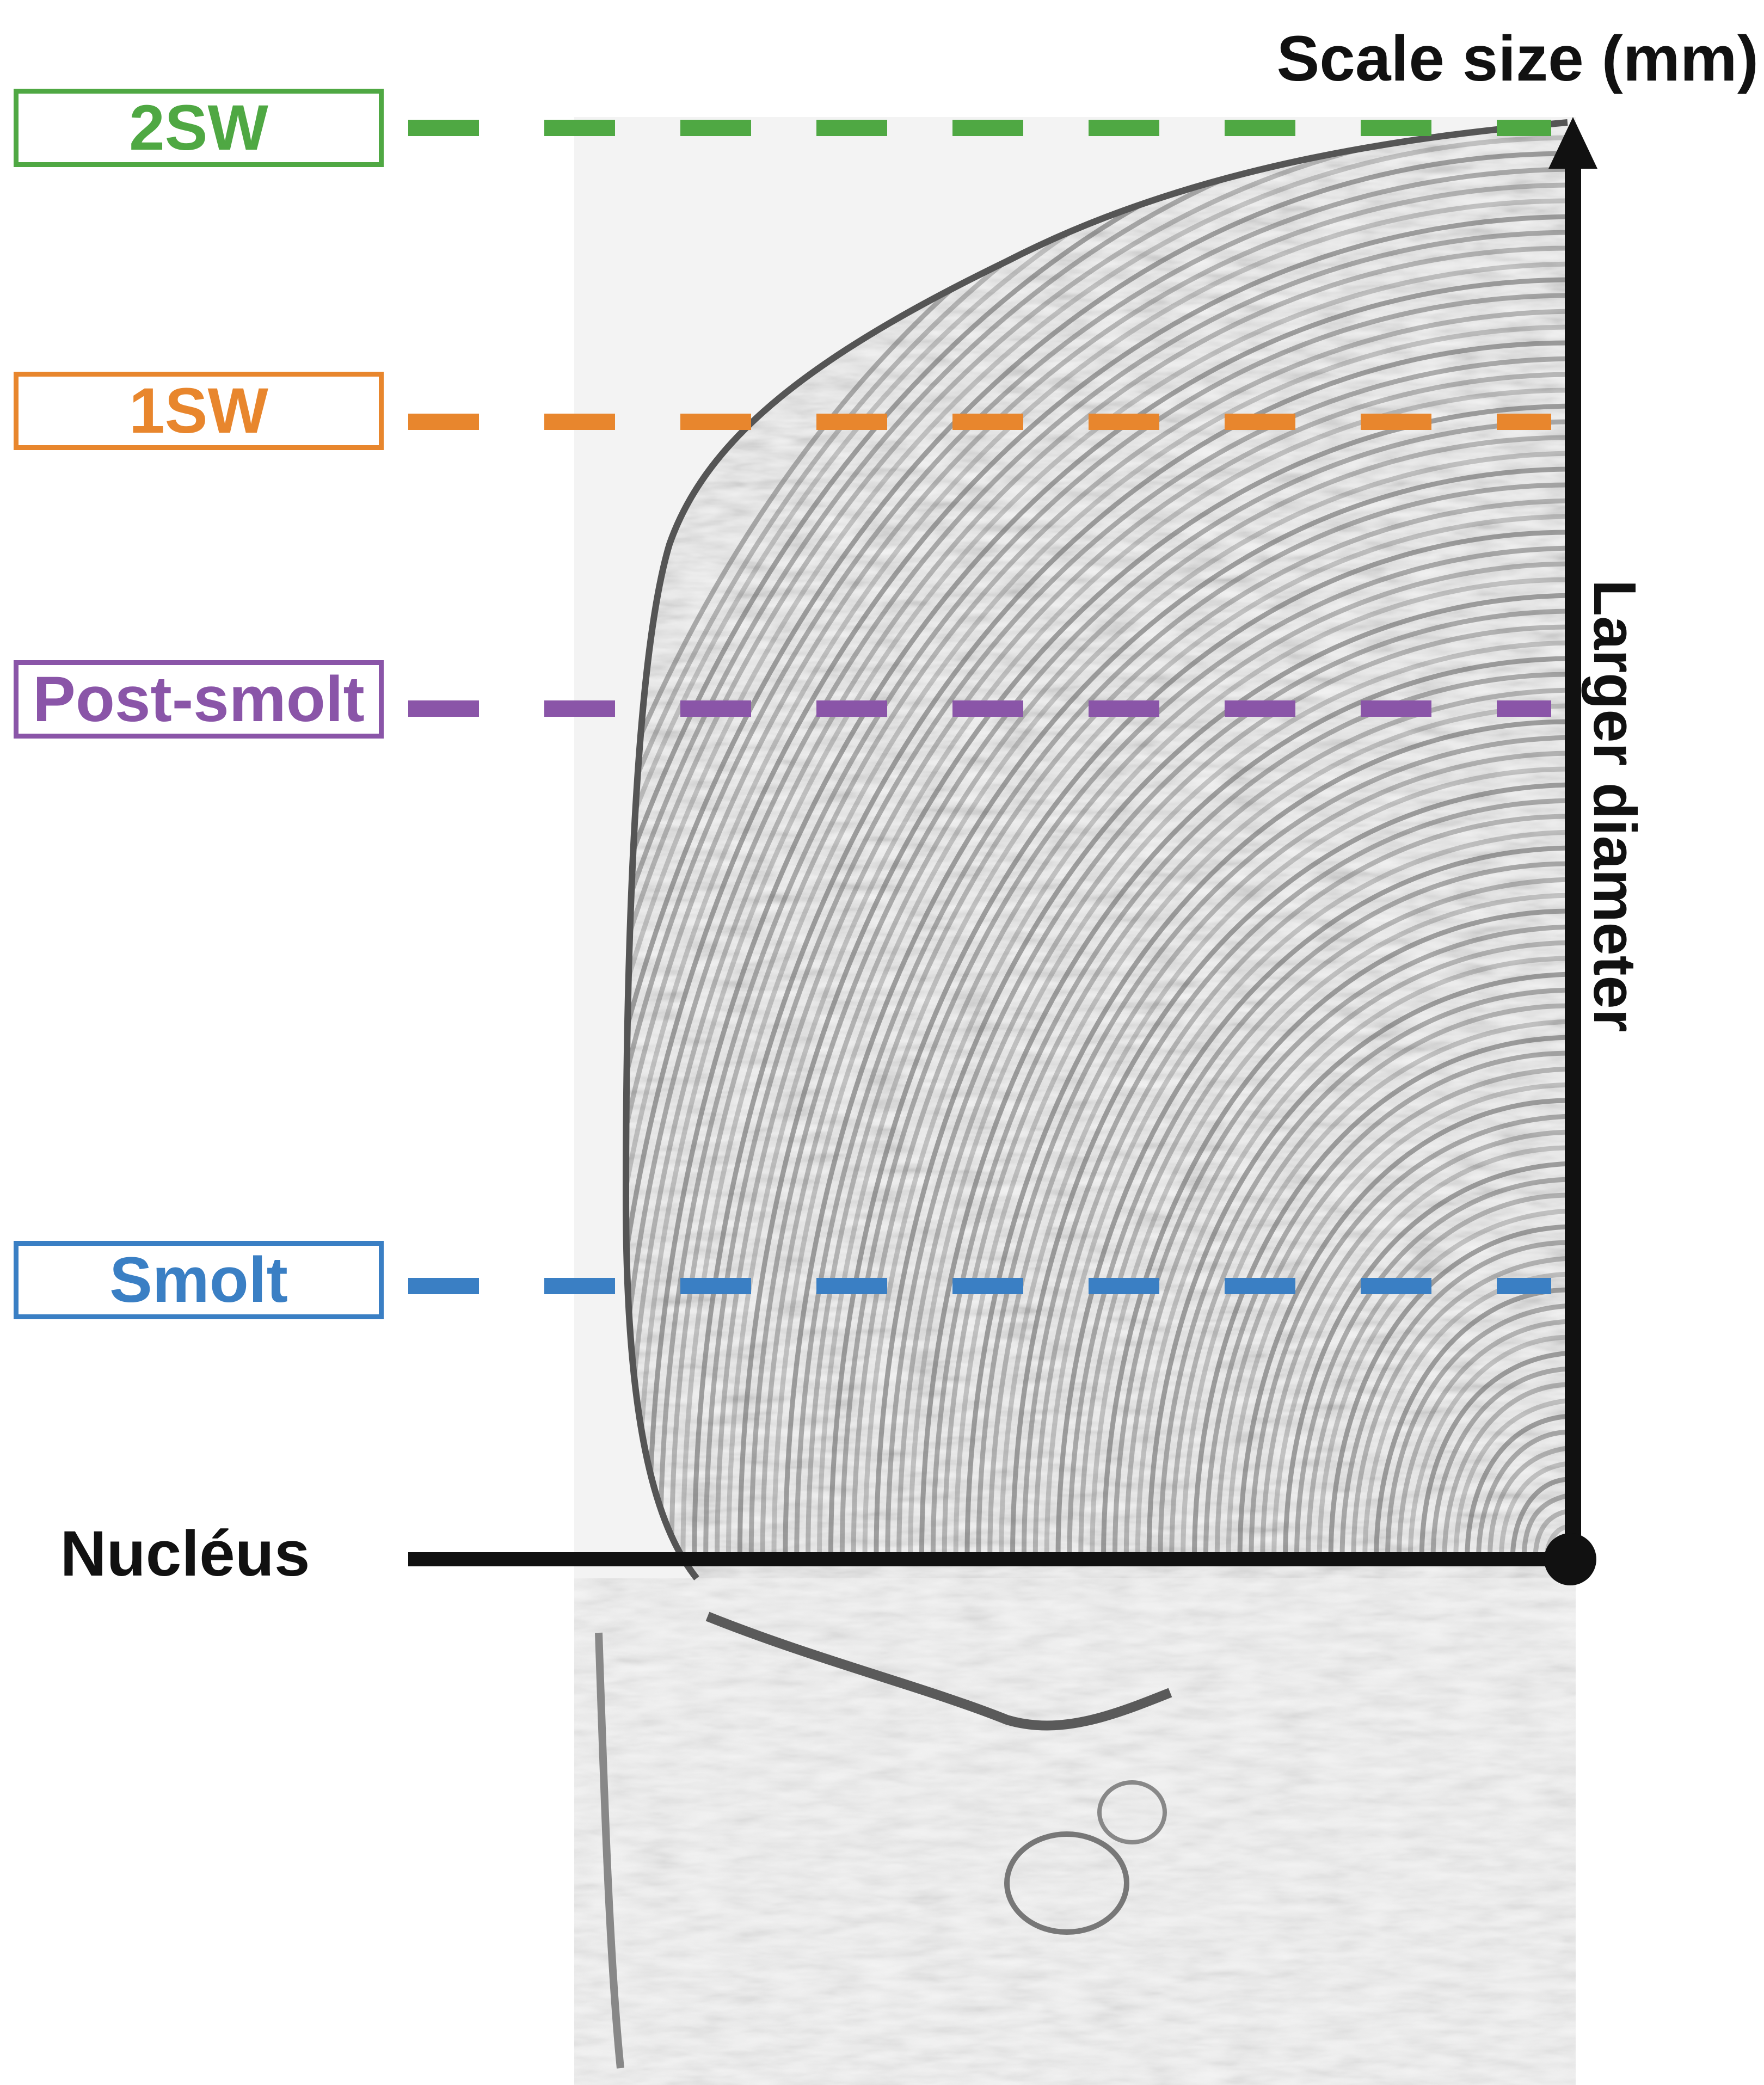  I want to click on nucleus-point, so click(1570, 1559).